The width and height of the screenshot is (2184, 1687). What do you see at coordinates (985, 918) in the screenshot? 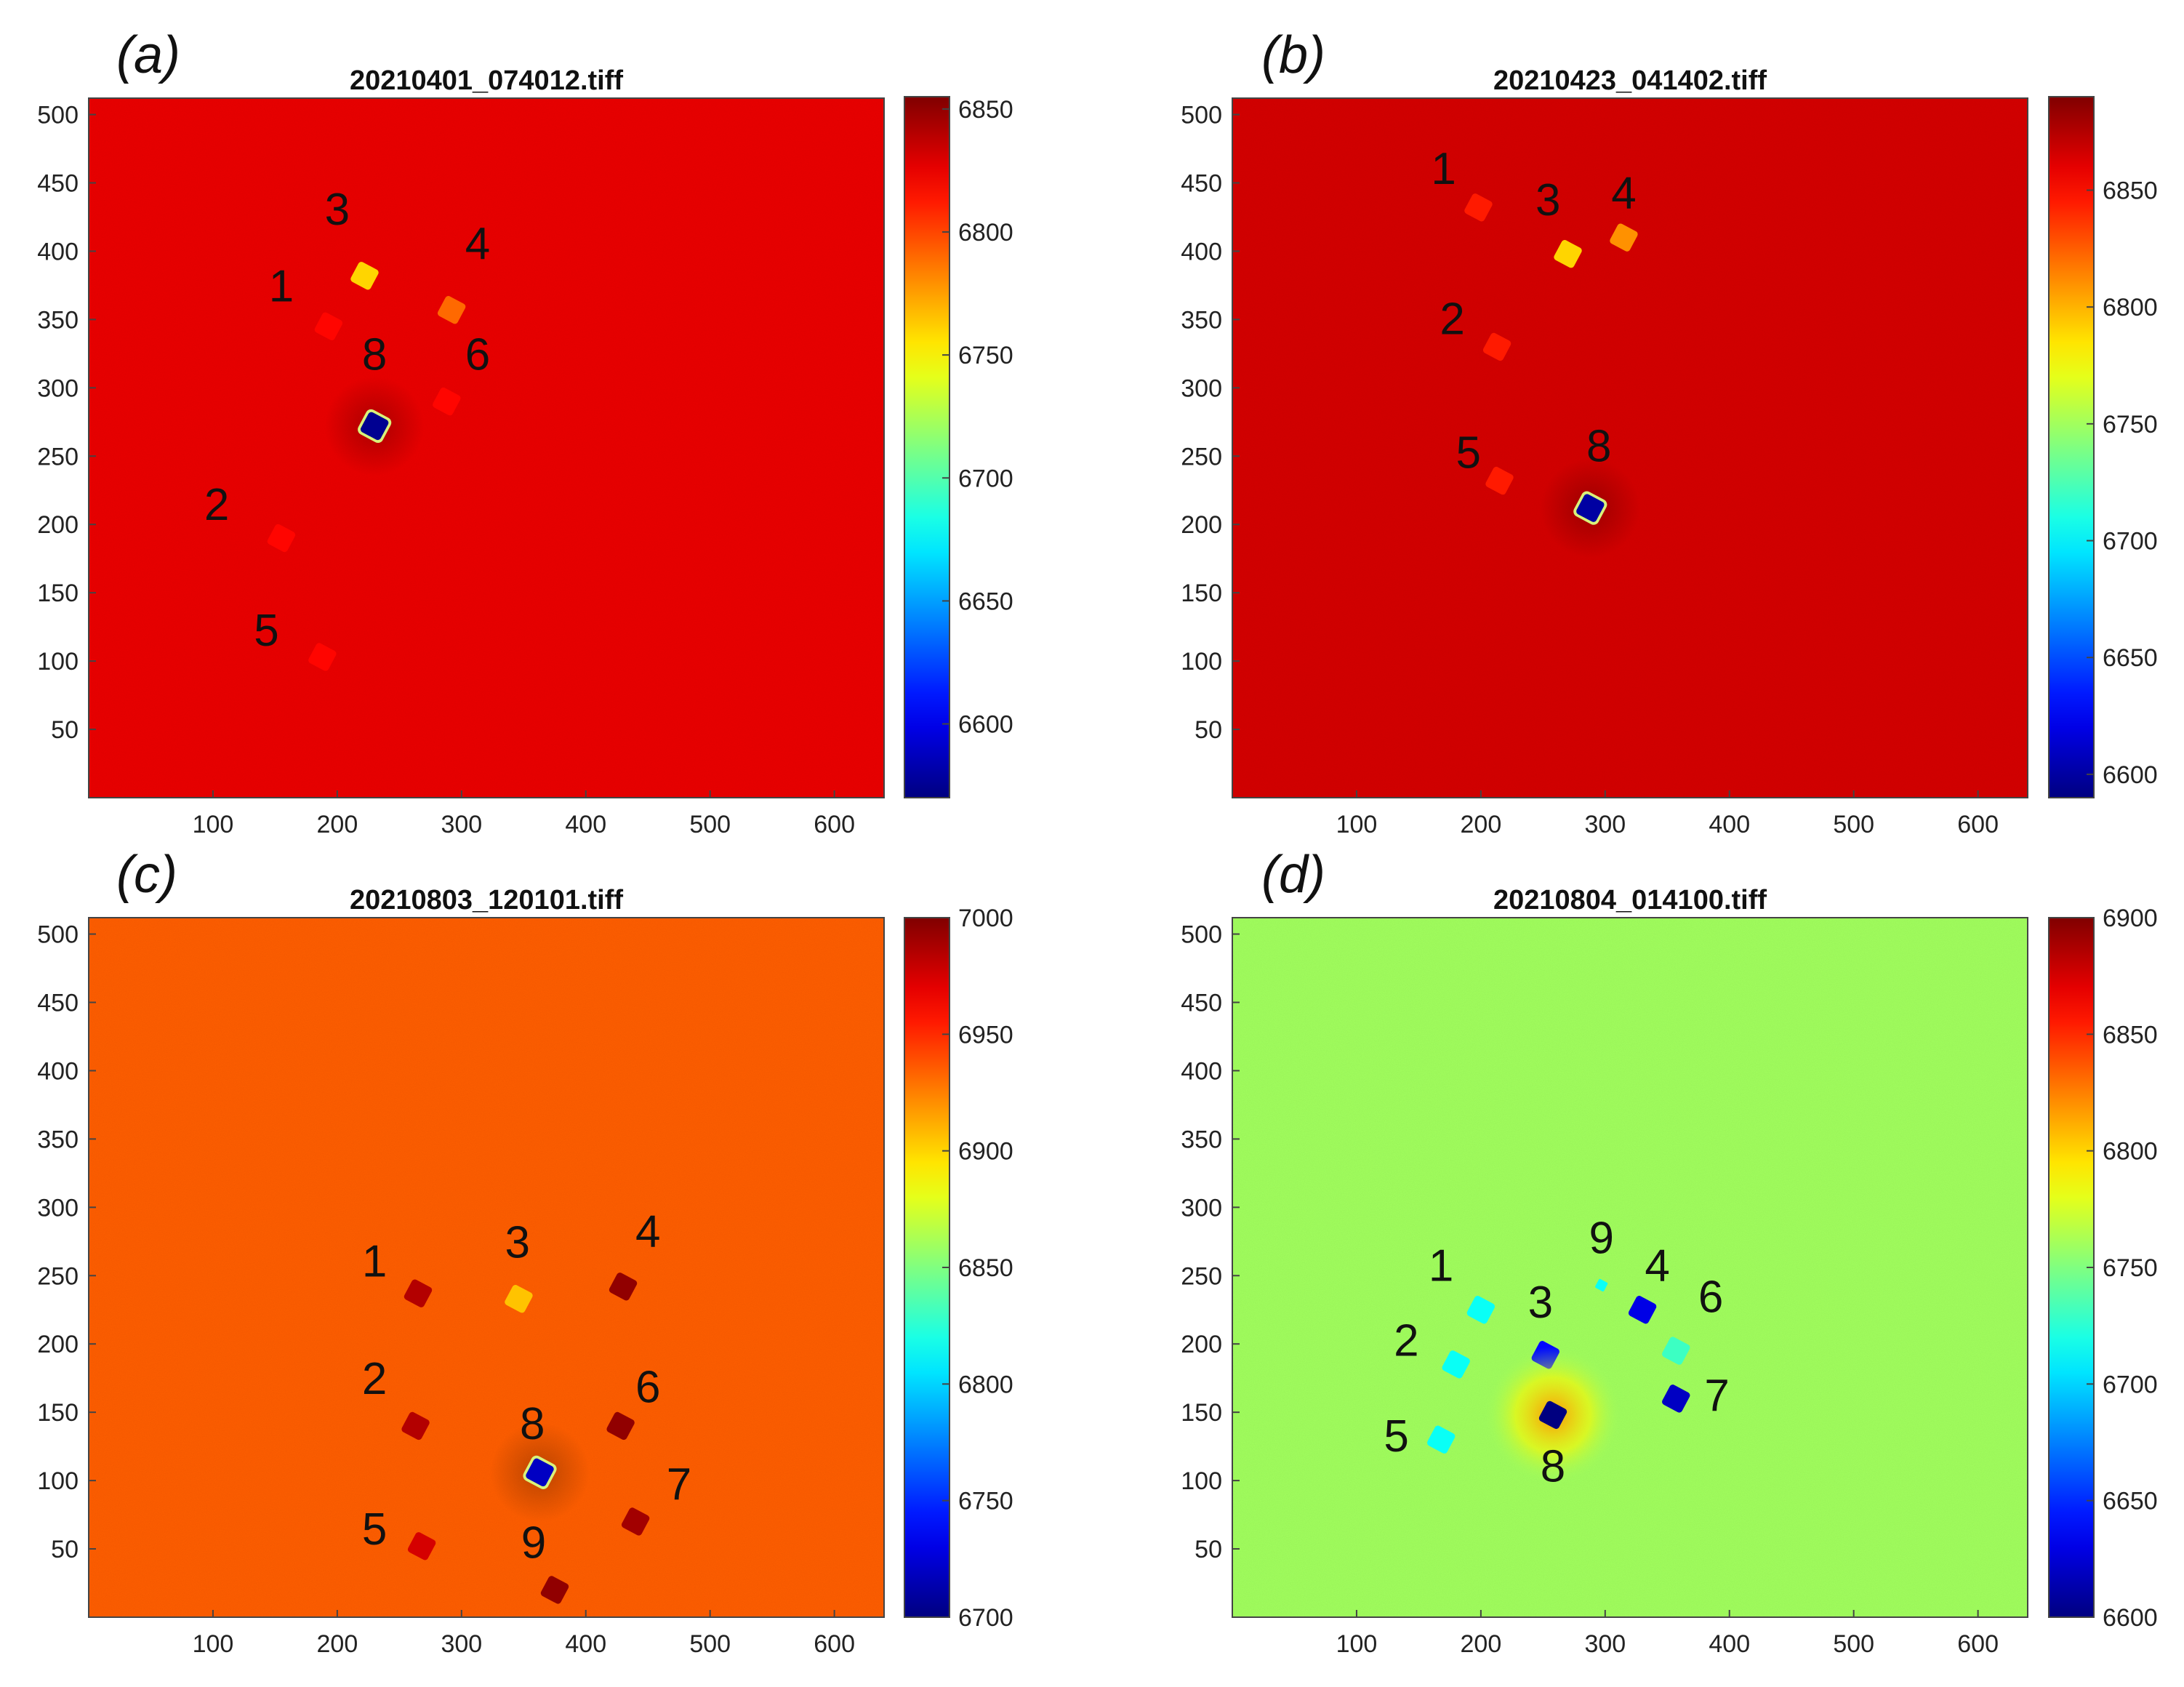
I see `colorbar-tick-label: 7000` at bounding box center [985, 918].